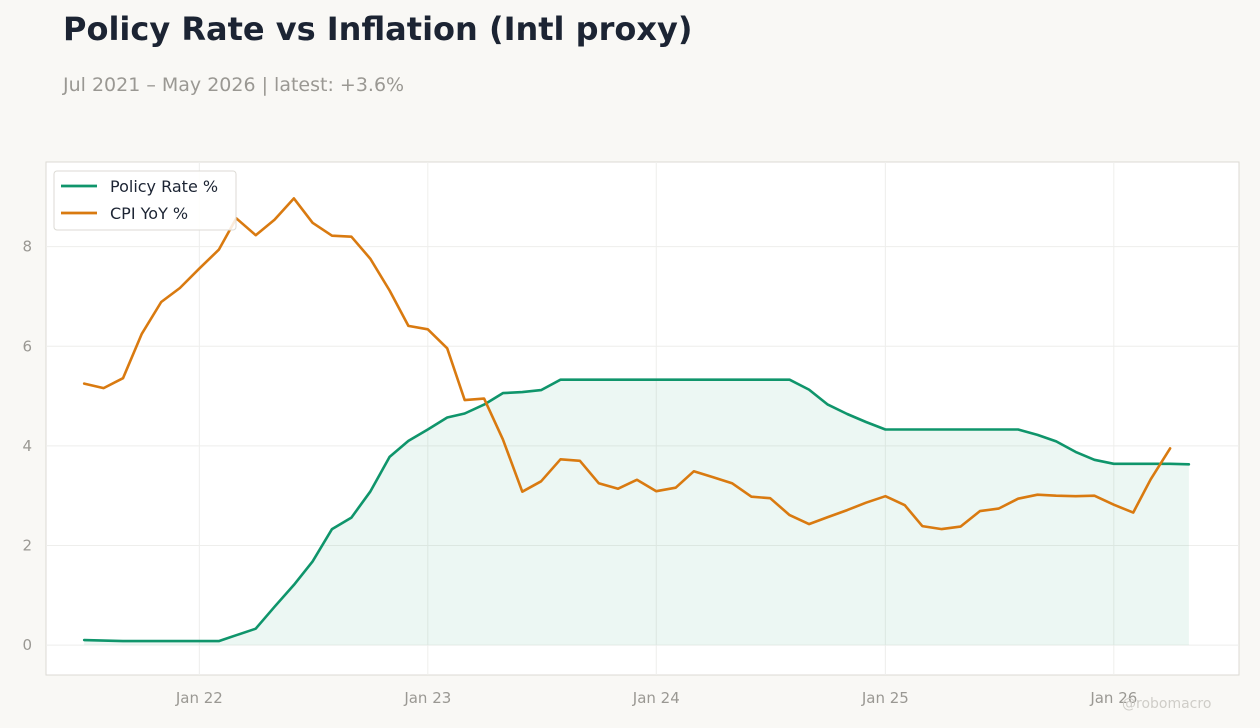 The image size is (1260, 728). What do you see at coordinates (149, 213) in the screenshot?
I see `legend-label: CPI YoY %` at bounding box center [149, 213].